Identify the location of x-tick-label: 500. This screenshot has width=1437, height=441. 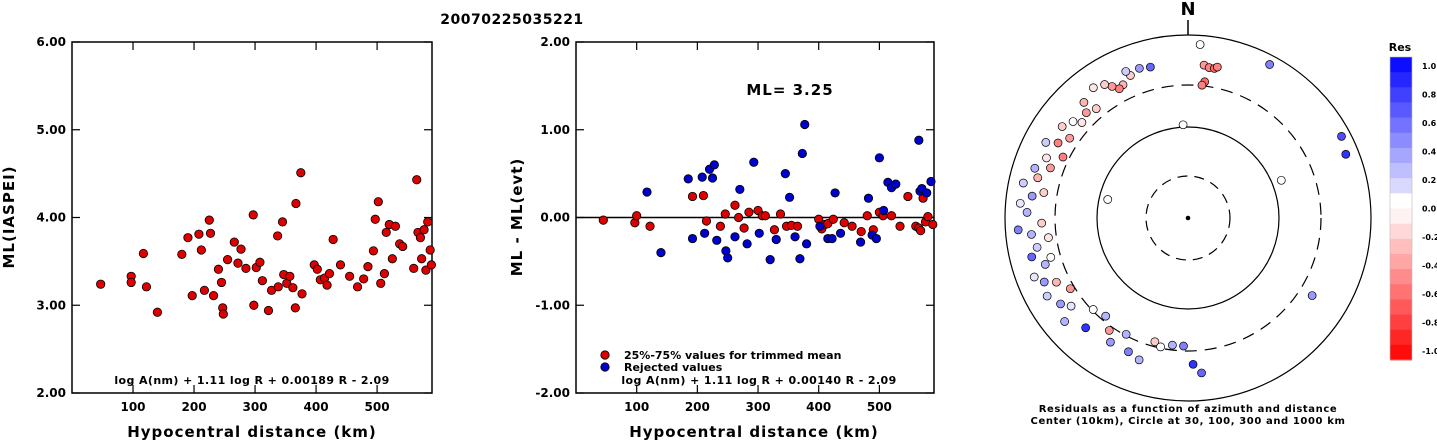
(377, 407).